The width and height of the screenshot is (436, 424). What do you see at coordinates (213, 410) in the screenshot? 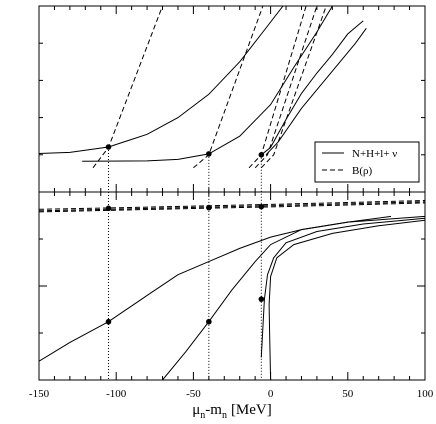
I see `x-axis-label-mid: -m` at bounding box center [213, 410].